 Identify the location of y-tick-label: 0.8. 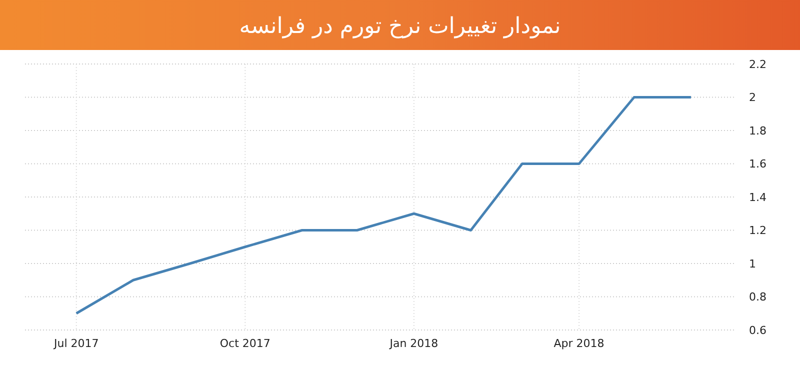
(757, 297).